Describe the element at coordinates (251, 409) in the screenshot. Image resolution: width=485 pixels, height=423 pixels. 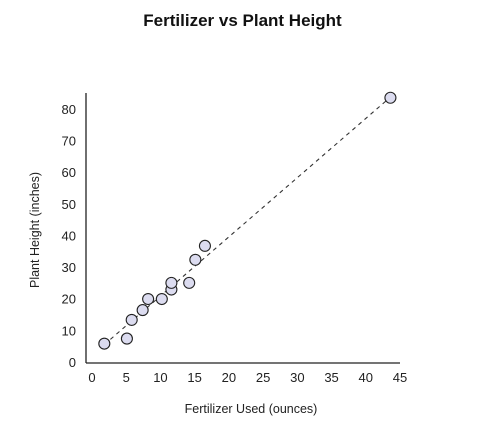
I see `x-axis-label: Fertilizer Used (ounces)` at that location.